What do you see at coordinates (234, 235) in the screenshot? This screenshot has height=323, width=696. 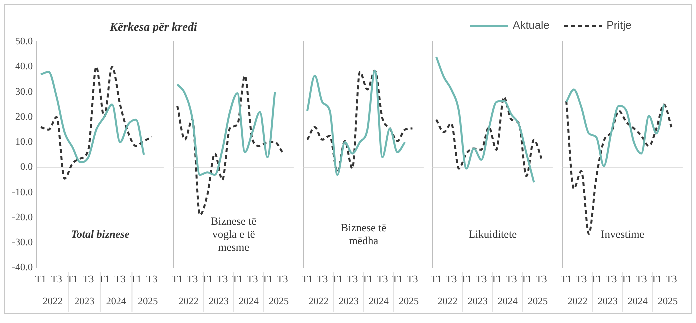 I see `annotation: Biznese të vogla e të mesme` at bounding box center [234, 235].